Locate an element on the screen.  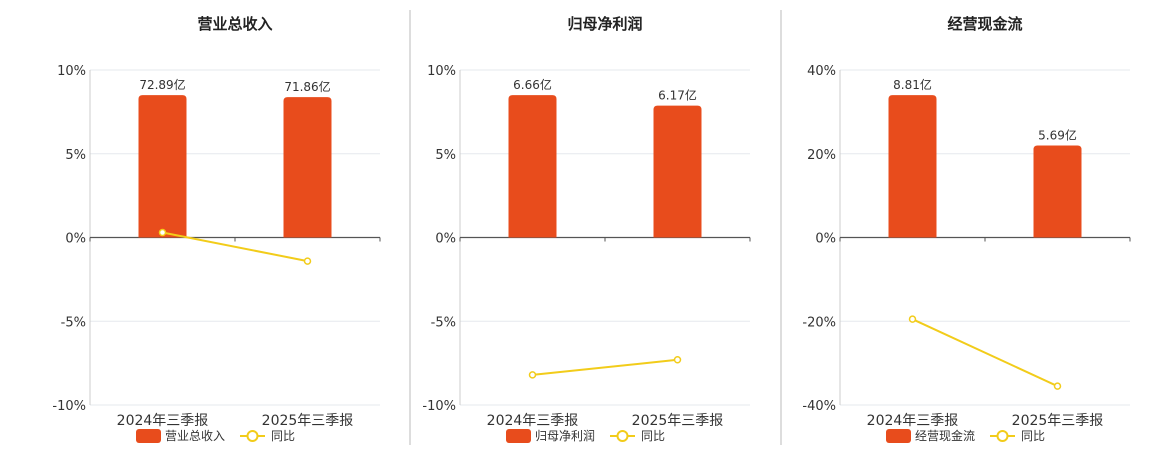
legend-bar-label: 归母净利润 is located at coordinates (565, 436).